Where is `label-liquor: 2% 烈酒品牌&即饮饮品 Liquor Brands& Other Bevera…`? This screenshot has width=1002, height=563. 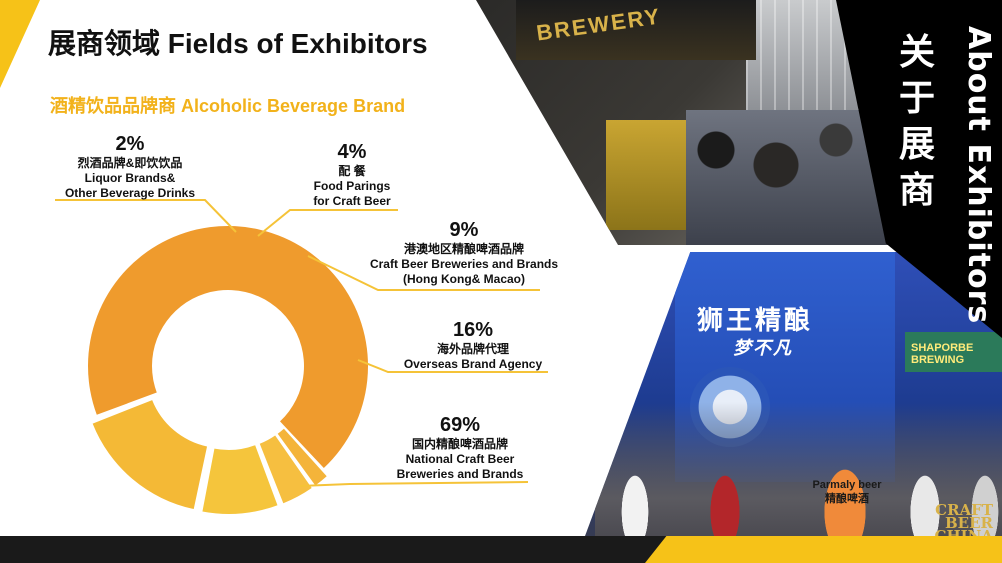 label-liquor: 2% 烈酒品牌&即饮饮品 Liquor Brands& Other Bevera… is located at coordinates (130, 166).